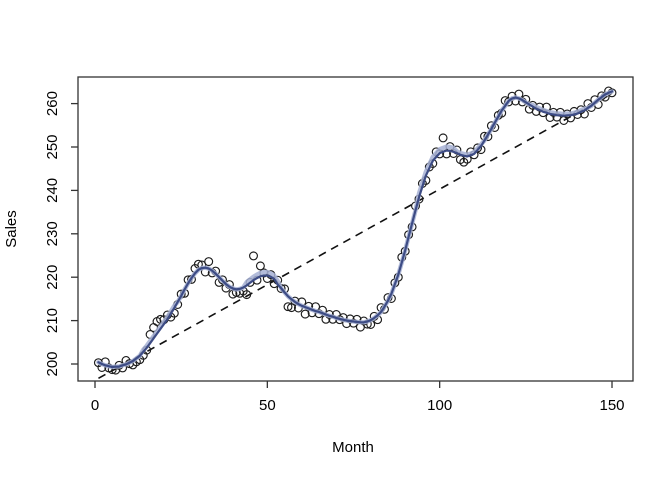 The height and width of the screenshot is (480, 672). I want to click on x-tick-label: 150, so click(611, 405).